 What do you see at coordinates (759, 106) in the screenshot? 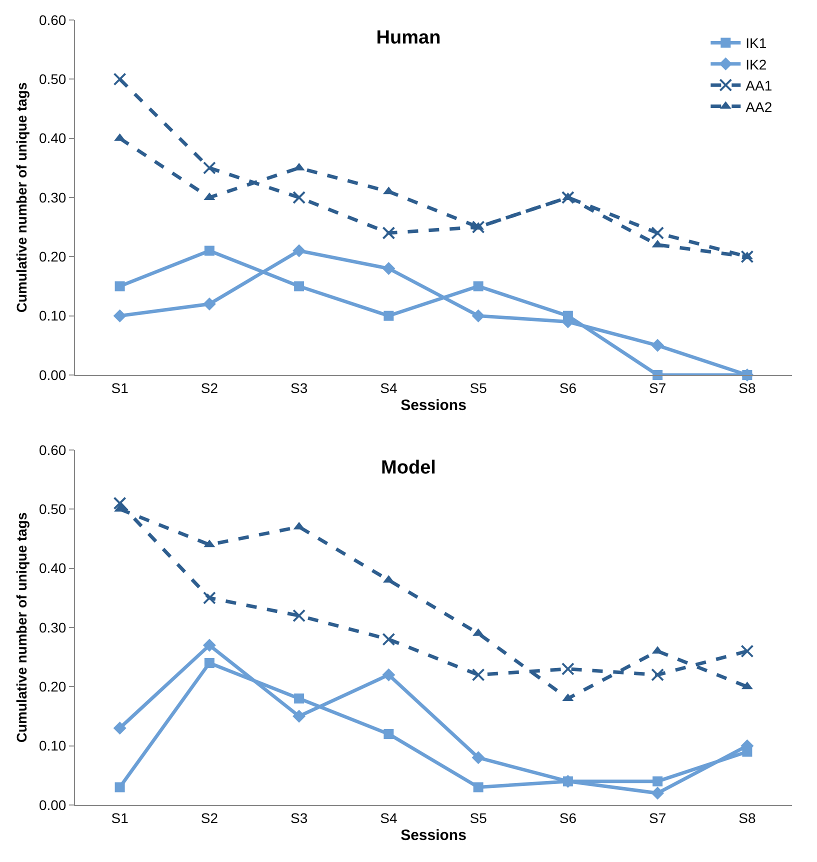
I see `legend-label: AA2` at bounding box center [759, 106].